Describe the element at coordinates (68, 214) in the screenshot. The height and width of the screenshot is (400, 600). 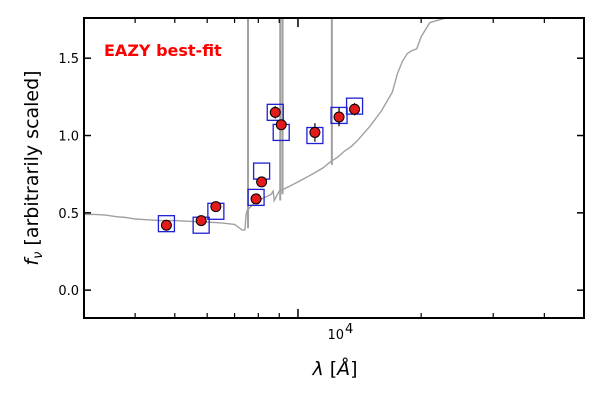
I see `y-tick-label: 0.5` at that location.